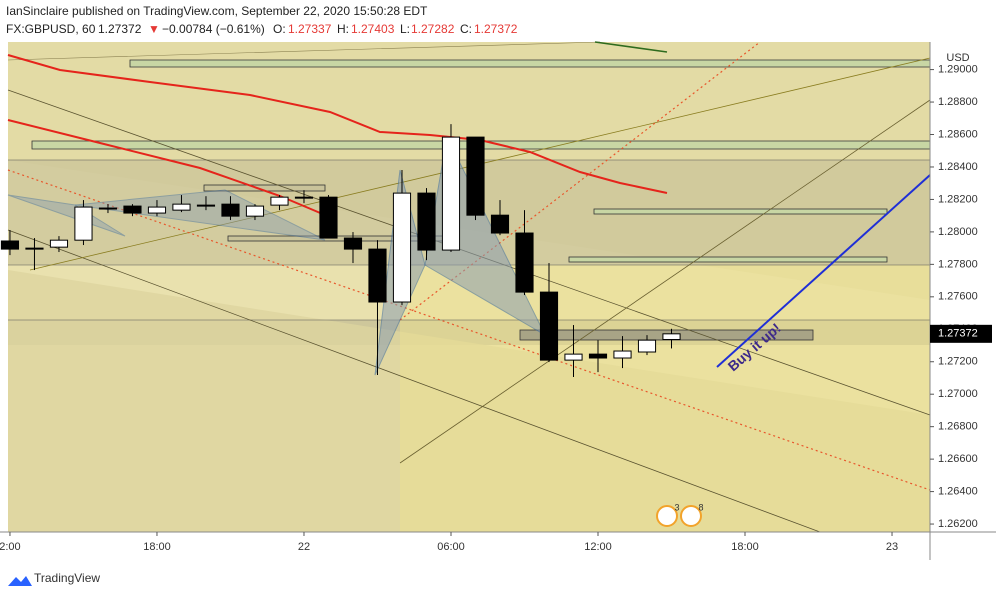 The height and width of the screenshot is (597, 996). Describe the element at coordinates (958, 264) in the screenshot. I see `y-tick-label: 1.27800` at that location.